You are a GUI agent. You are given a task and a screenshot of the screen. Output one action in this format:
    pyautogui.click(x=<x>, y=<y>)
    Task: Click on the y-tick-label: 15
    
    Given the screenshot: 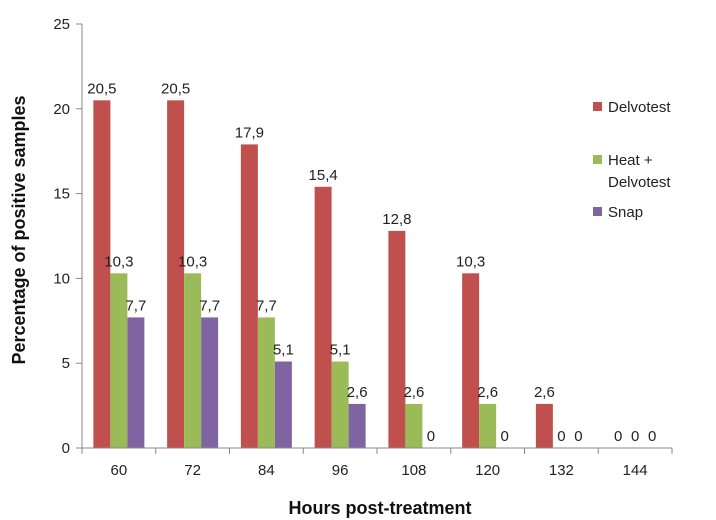 What is the action you would take?
    pyautogui.click(x=61, y=194)
    